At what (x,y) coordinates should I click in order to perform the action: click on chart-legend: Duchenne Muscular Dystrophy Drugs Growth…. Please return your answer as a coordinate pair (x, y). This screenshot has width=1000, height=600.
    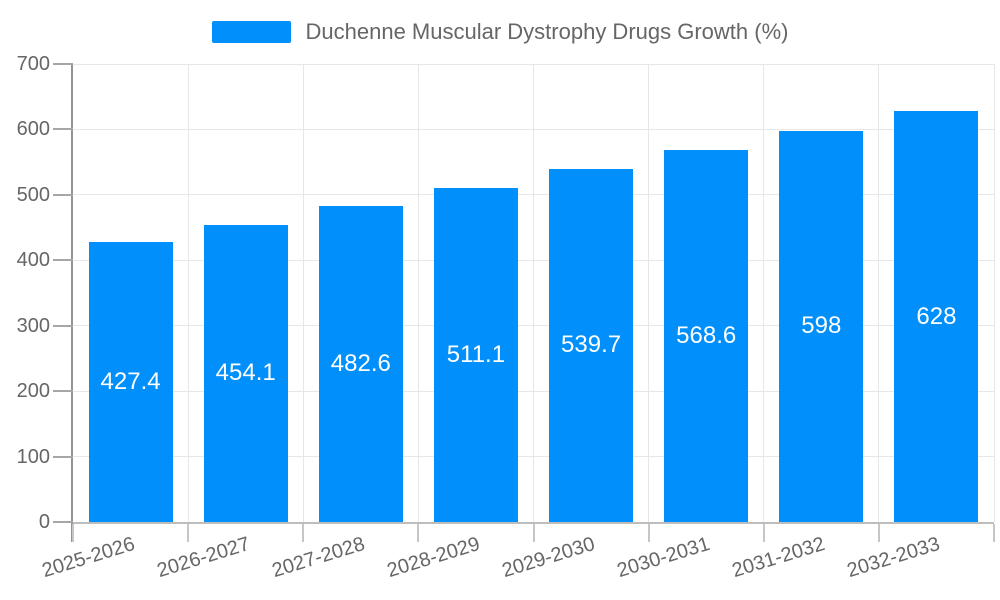
    Looking at the image, I should click on (500, 32).